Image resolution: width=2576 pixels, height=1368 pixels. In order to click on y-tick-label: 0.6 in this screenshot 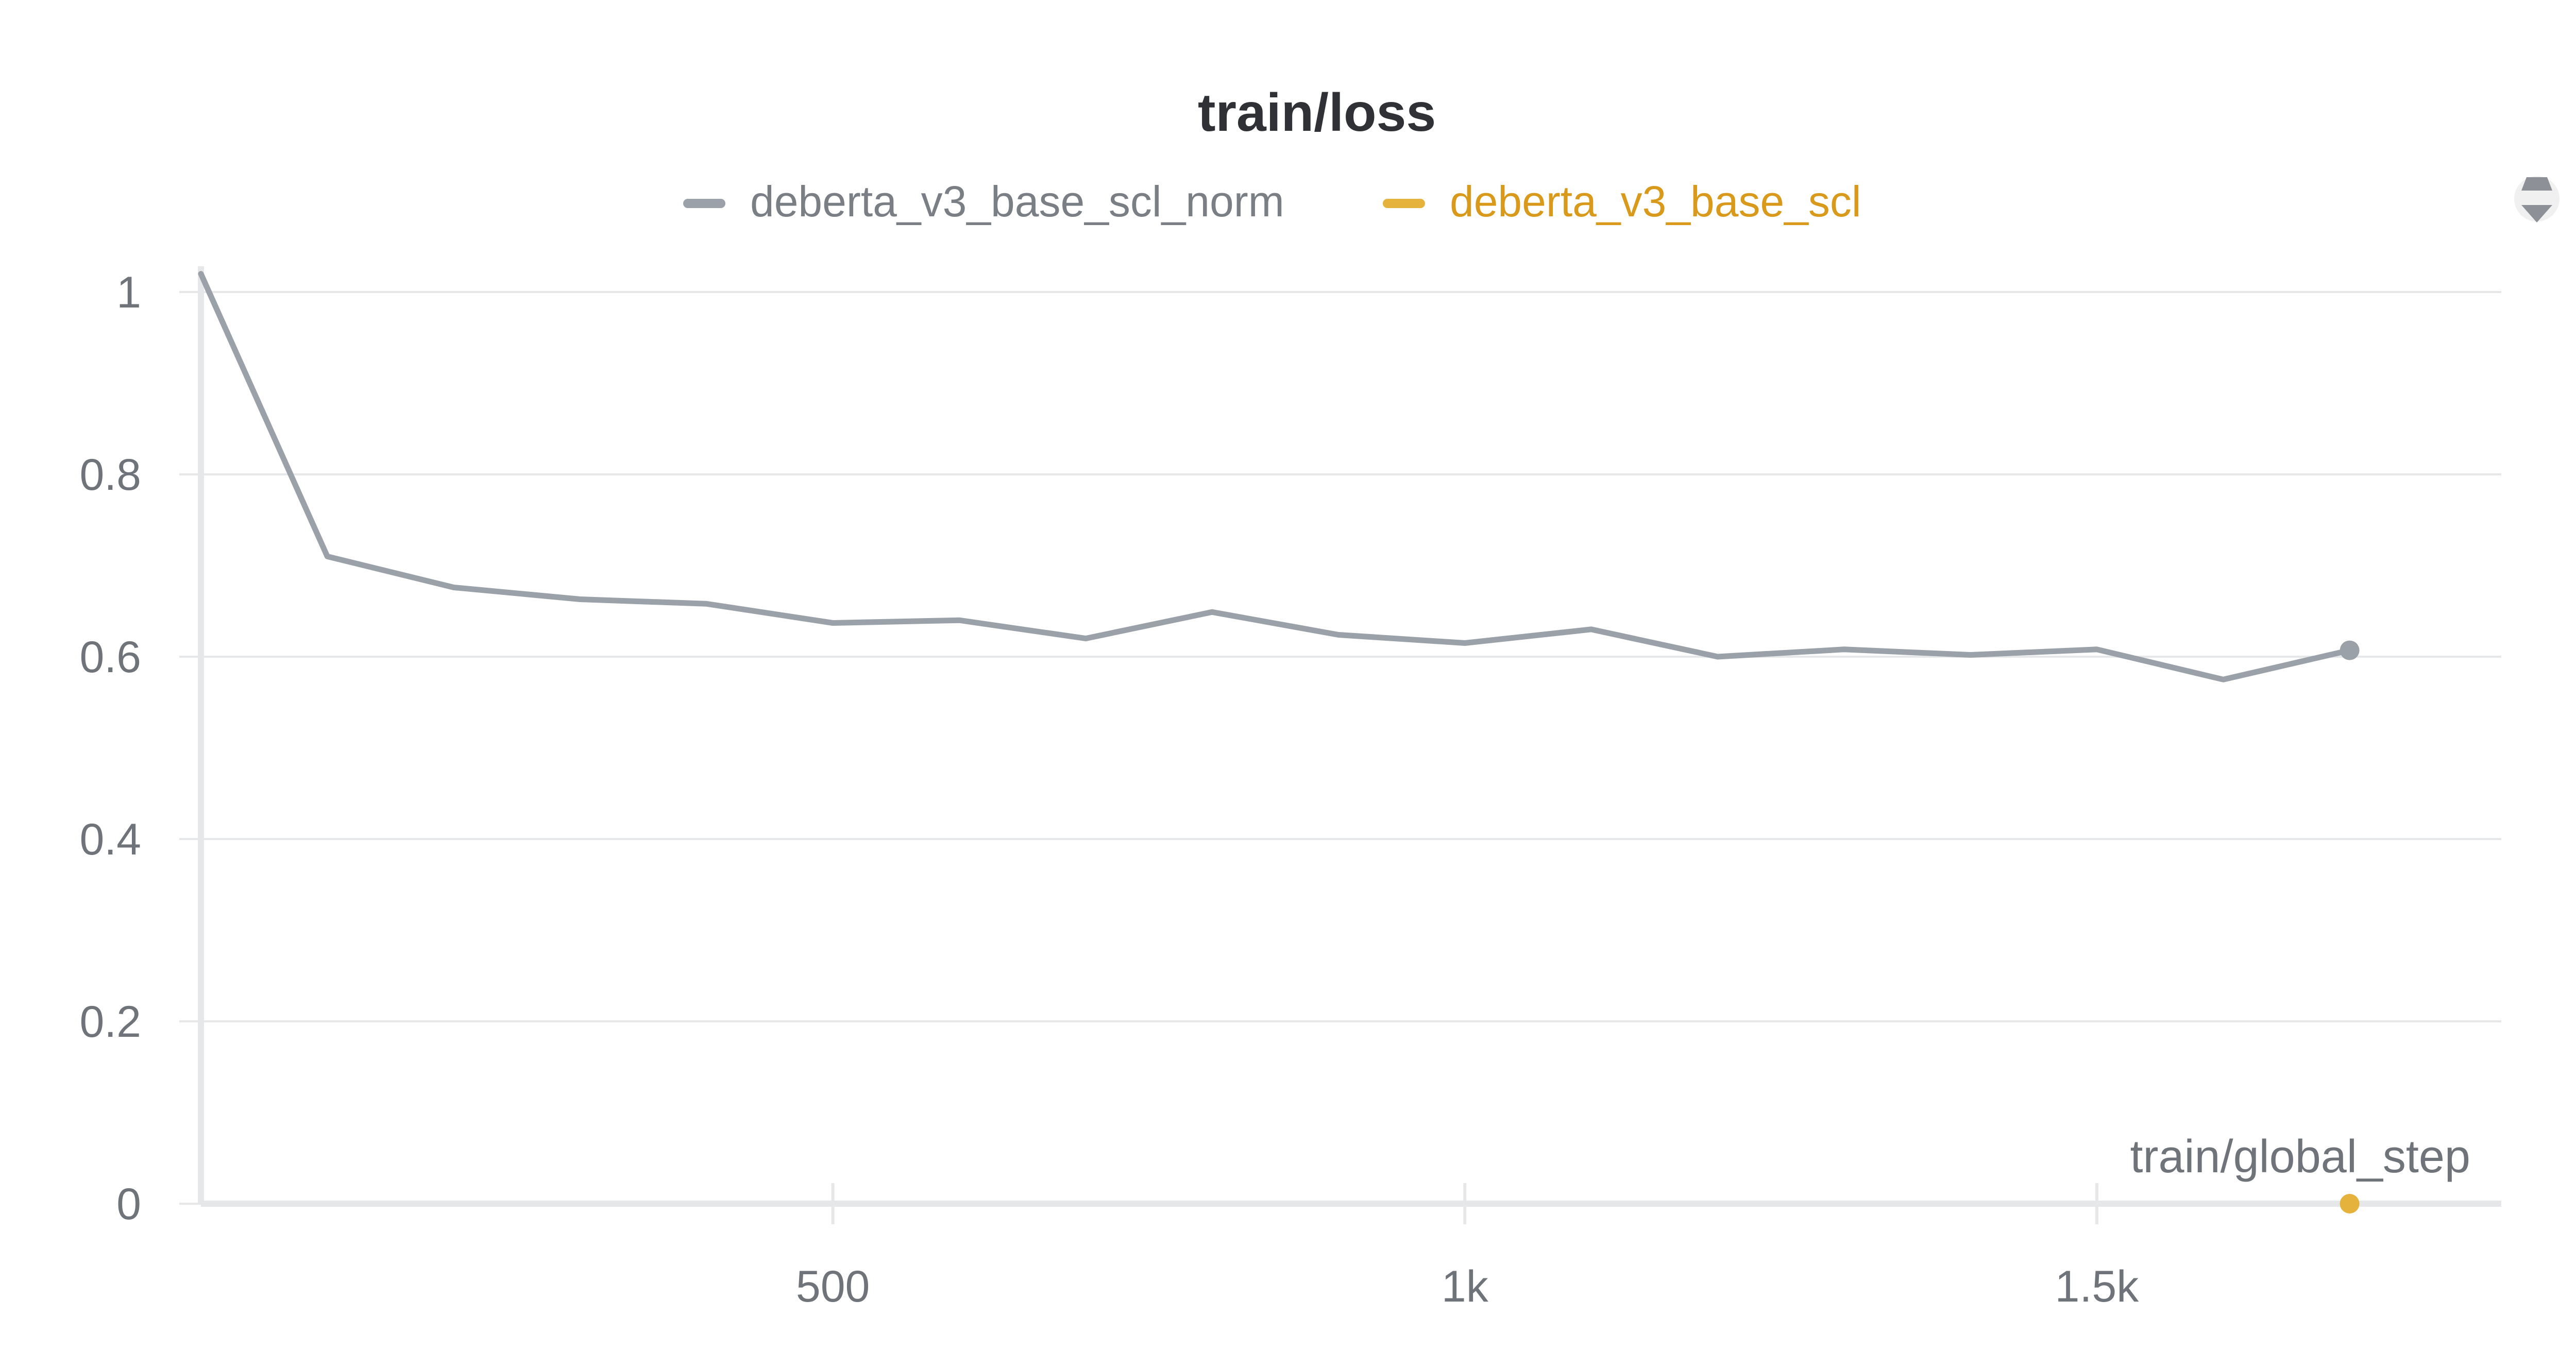, I will do `click(110, 657)`.